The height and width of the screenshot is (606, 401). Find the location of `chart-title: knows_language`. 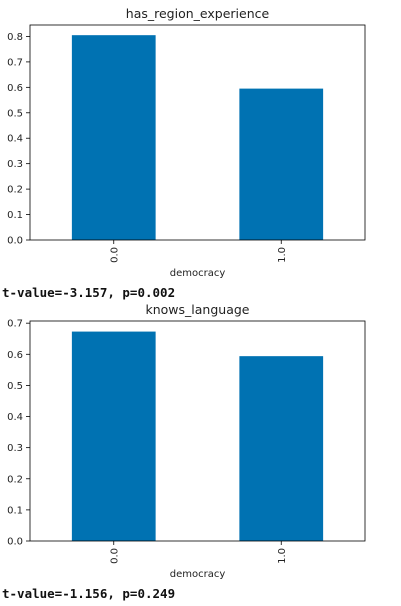

chart-title: knows_language is located at coordinates (198, 309).